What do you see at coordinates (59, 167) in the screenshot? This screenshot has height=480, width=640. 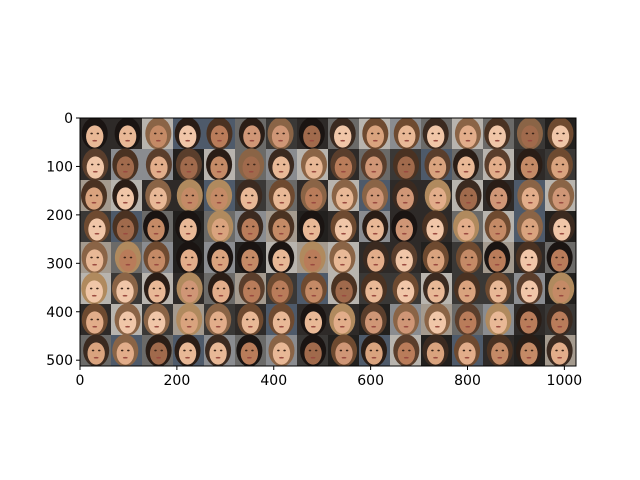 I see `y-tick-label: 100` at bounding box center [59, 167].